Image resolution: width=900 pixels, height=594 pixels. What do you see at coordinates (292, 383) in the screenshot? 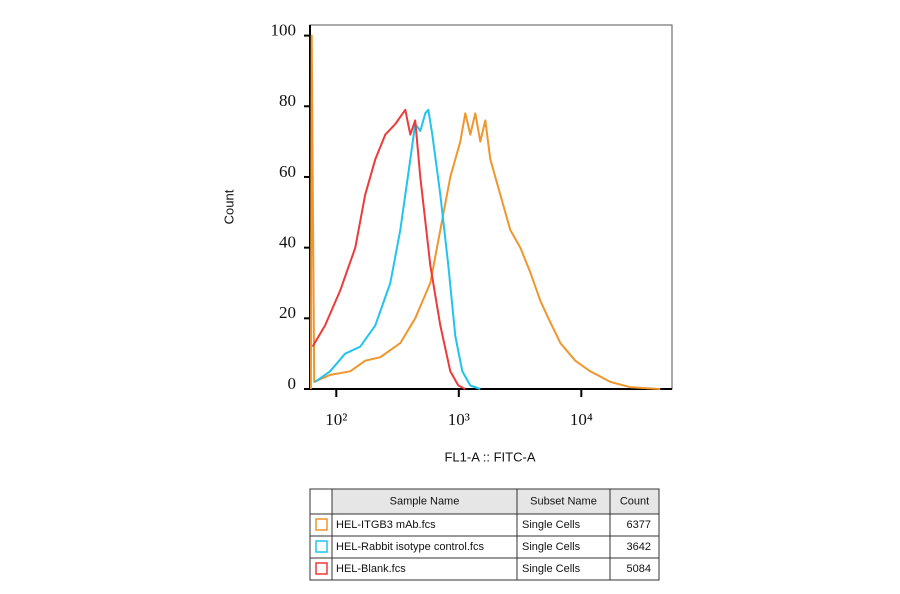
I see `y-tick-label: 0` at bounding box center [292, 383].